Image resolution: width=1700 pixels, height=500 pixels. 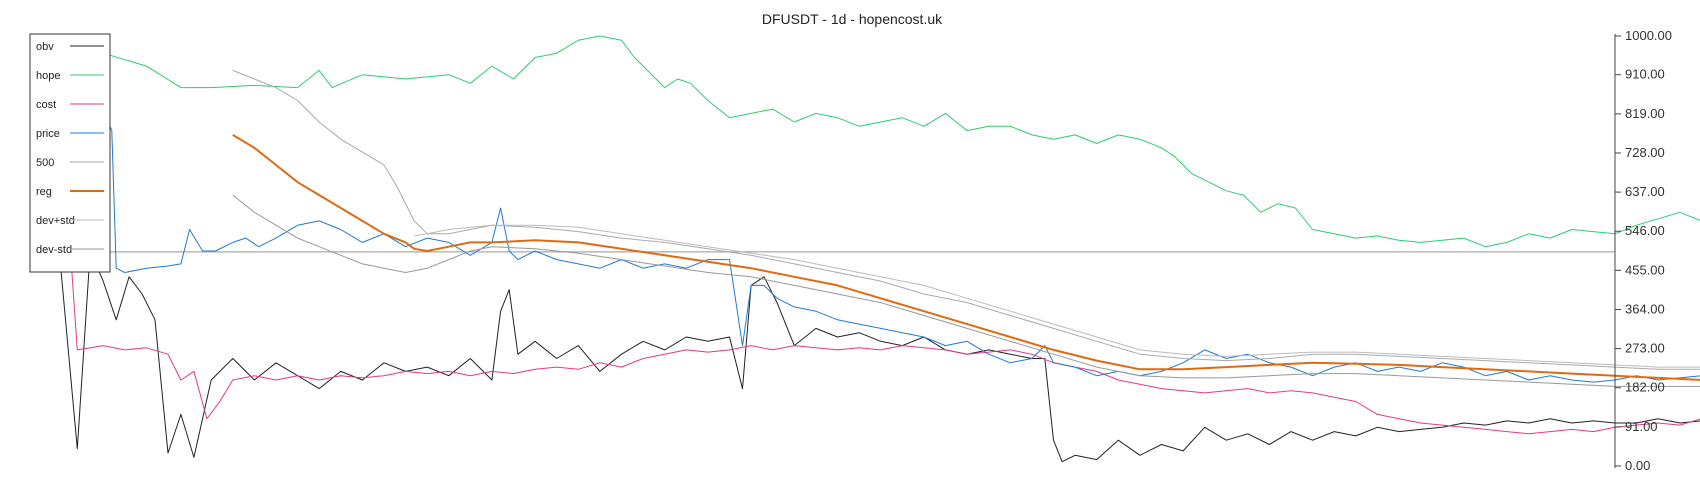 What do you see at coordinates (1637, 465) in the screenshot?
I see `y-tick-label: 0.00` at bounding box center [1637, 465].